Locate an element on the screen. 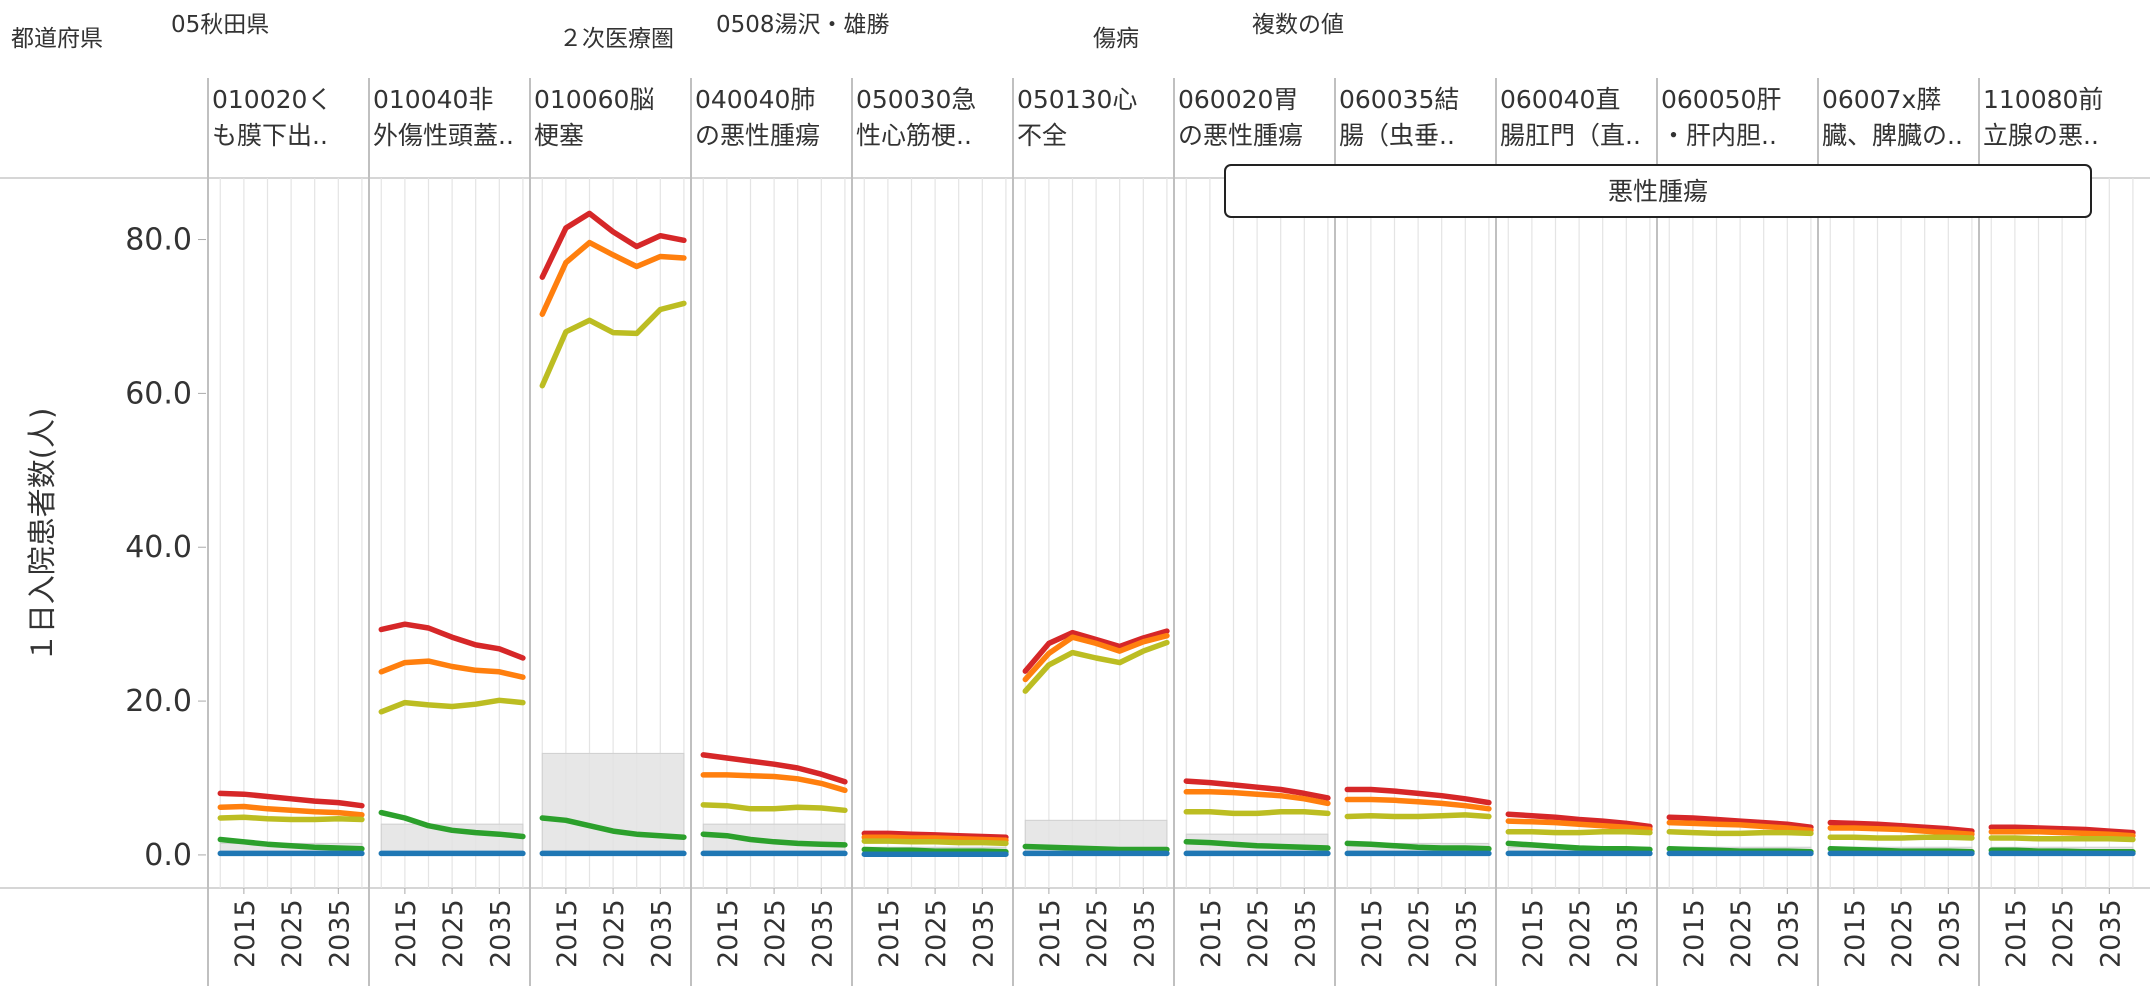 Image resolution: width=2150 pixels, height=986 pixels. y-tick-label: 20.0 is located at coordinates (158, 701).